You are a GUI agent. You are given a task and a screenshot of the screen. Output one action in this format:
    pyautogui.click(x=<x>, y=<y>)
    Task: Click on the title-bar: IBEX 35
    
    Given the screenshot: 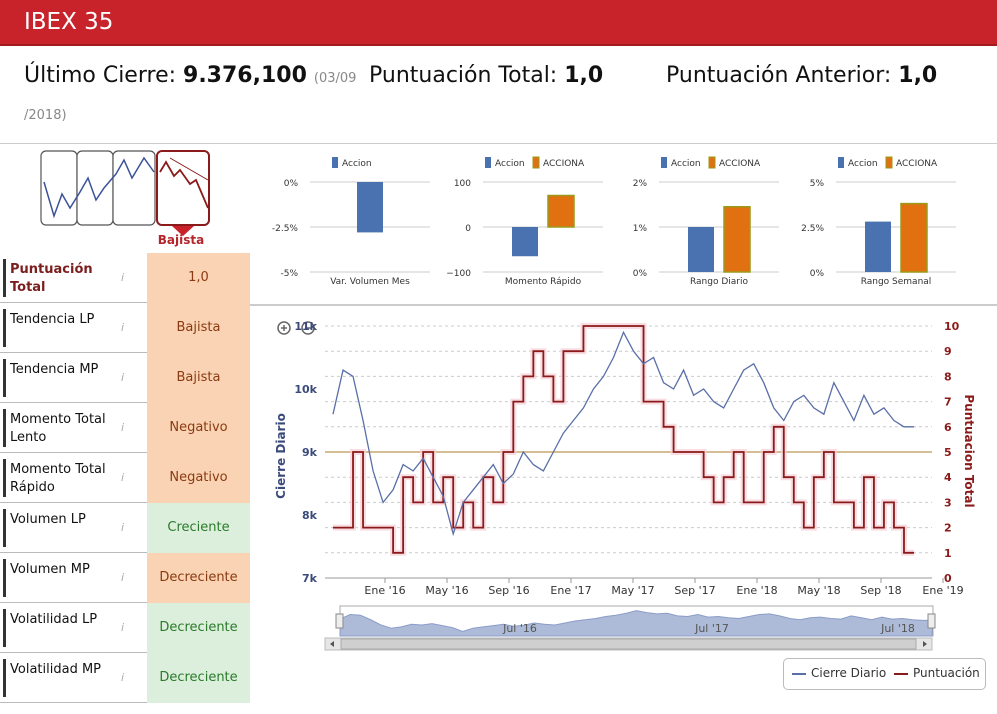 What is the action you would take?
    pyautogui.click(x=498, y=23)
    